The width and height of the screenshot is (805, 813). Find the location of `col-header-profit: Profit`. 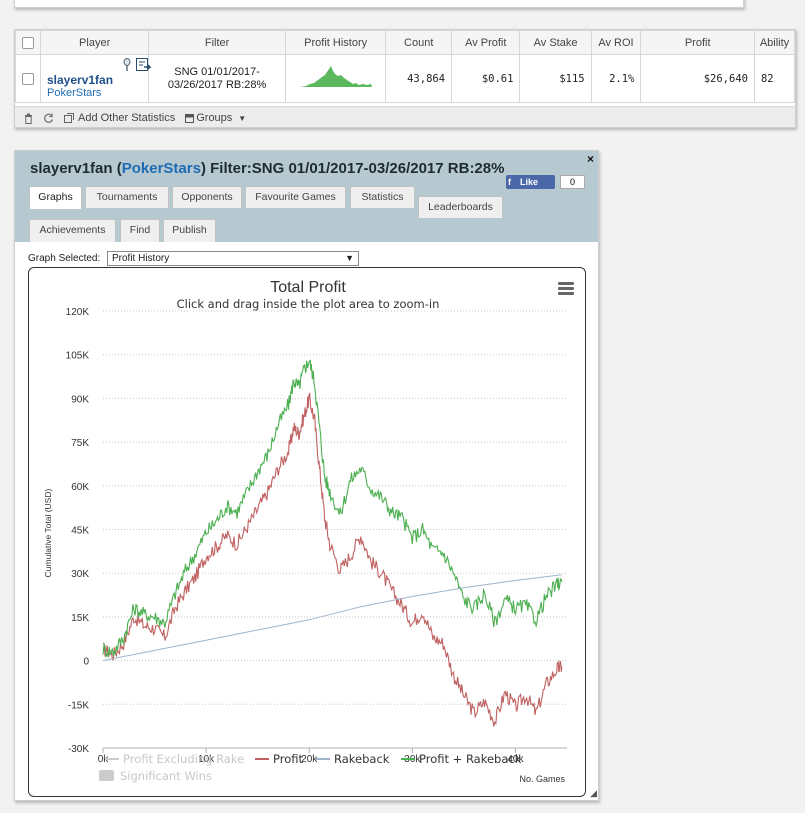

col-header-profit: Profit is located at coordinates (697, 42).